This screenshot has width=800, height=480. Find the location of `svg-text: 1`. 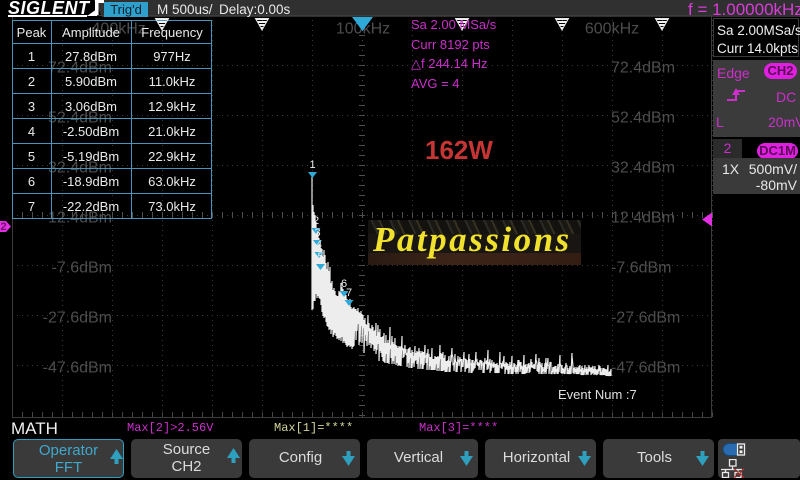

svg-text: 1 is located at coordinates (312, 165).